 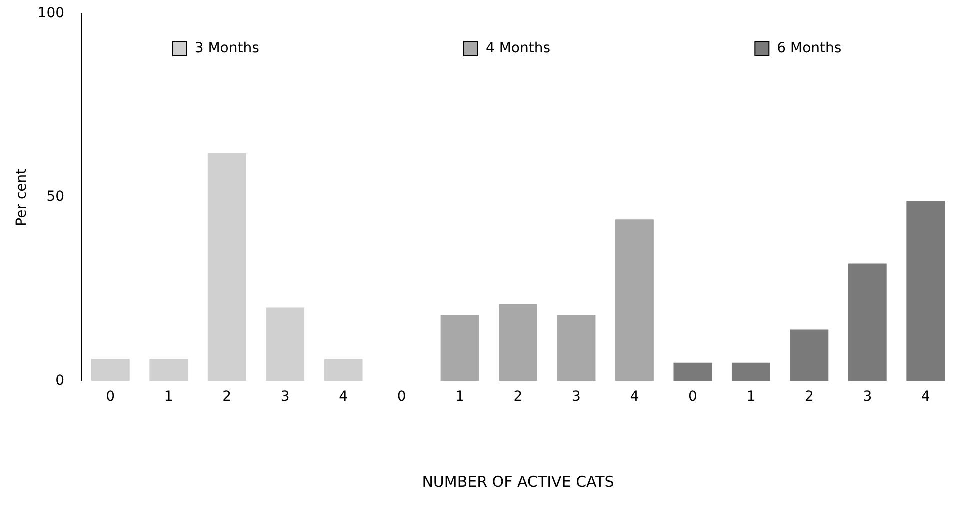 I want to click on x-axis-title: NUMBER OF ACTIVE CATS, so click(x=518, y=481).